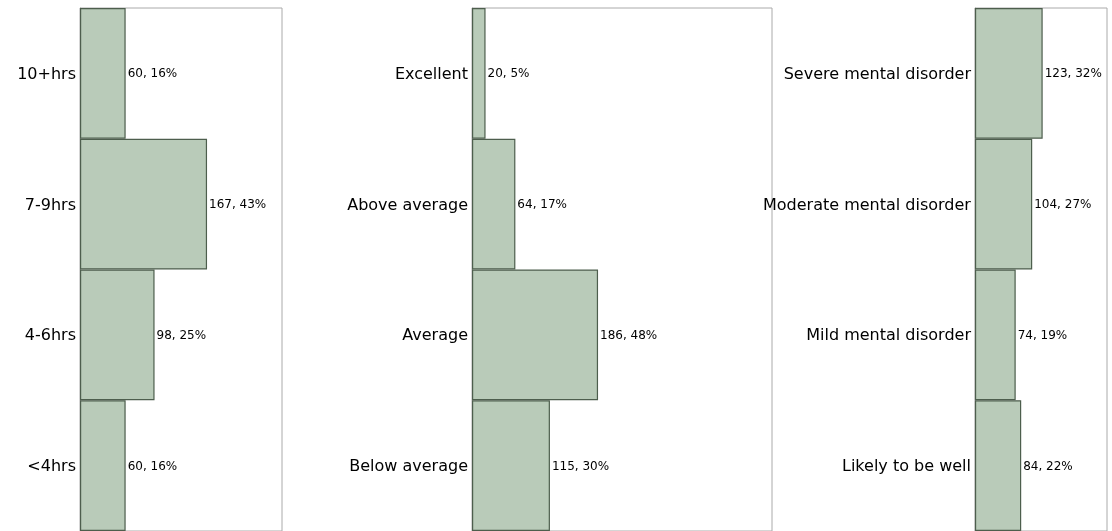 Image resolution: width=1112 pixels, height=531 pixels. What do you see at coordinates (508, 73) in the screenshot?
I see `data-label: 20, 5%` at bounding box center [508, 73].